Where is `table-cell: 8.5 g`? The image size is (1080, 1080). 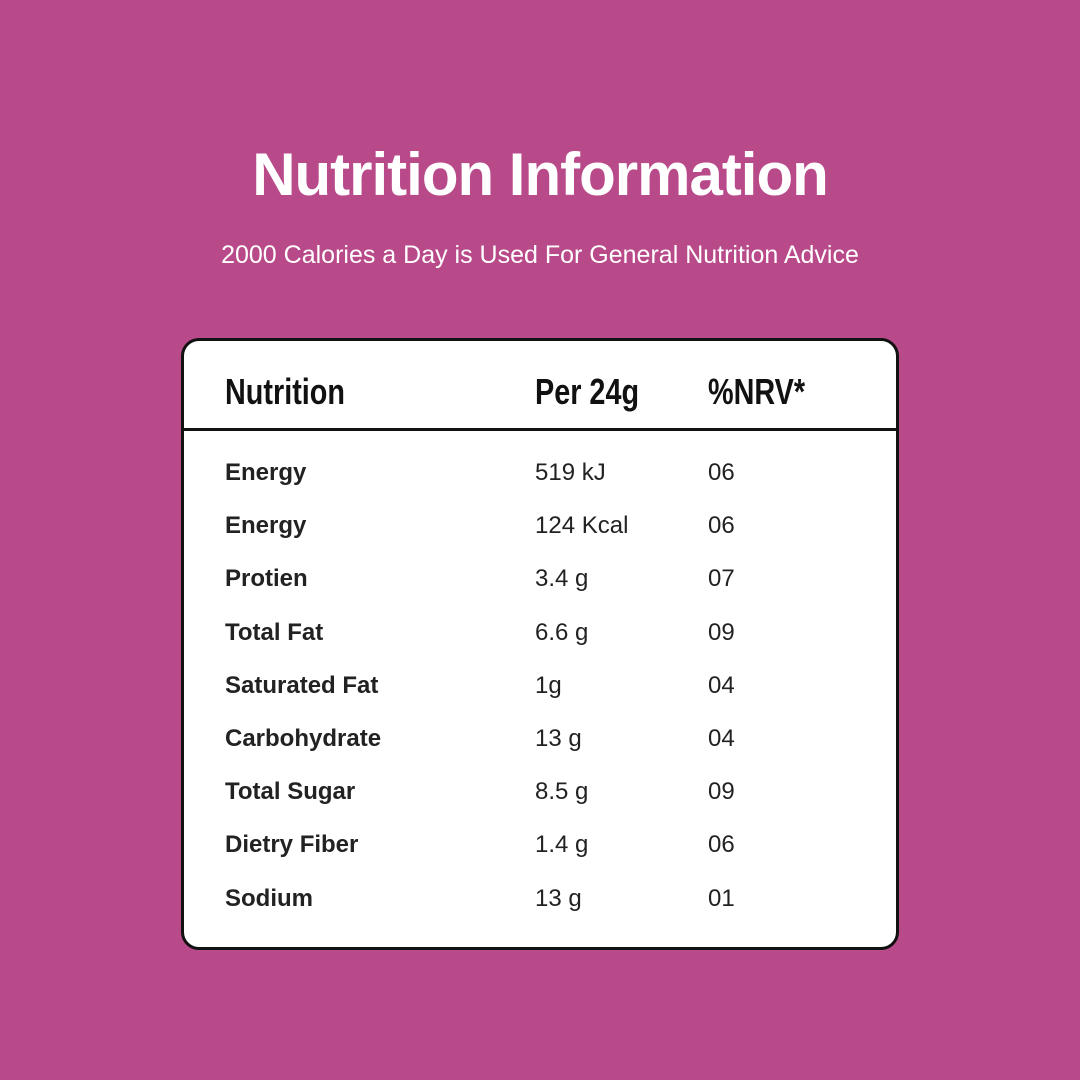 table-cell: 8.5 g is located at coordinates (562, 792).